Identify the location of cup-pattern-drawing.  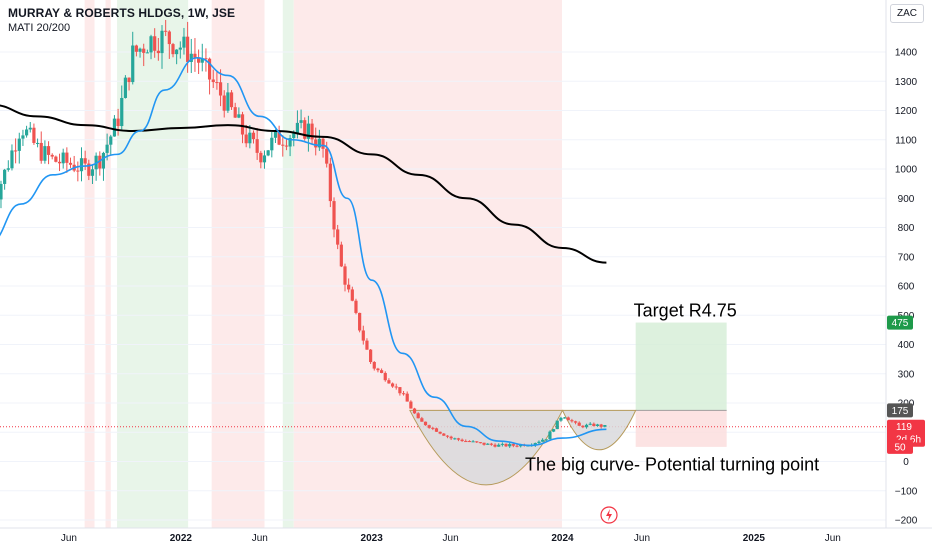
(523, 447).